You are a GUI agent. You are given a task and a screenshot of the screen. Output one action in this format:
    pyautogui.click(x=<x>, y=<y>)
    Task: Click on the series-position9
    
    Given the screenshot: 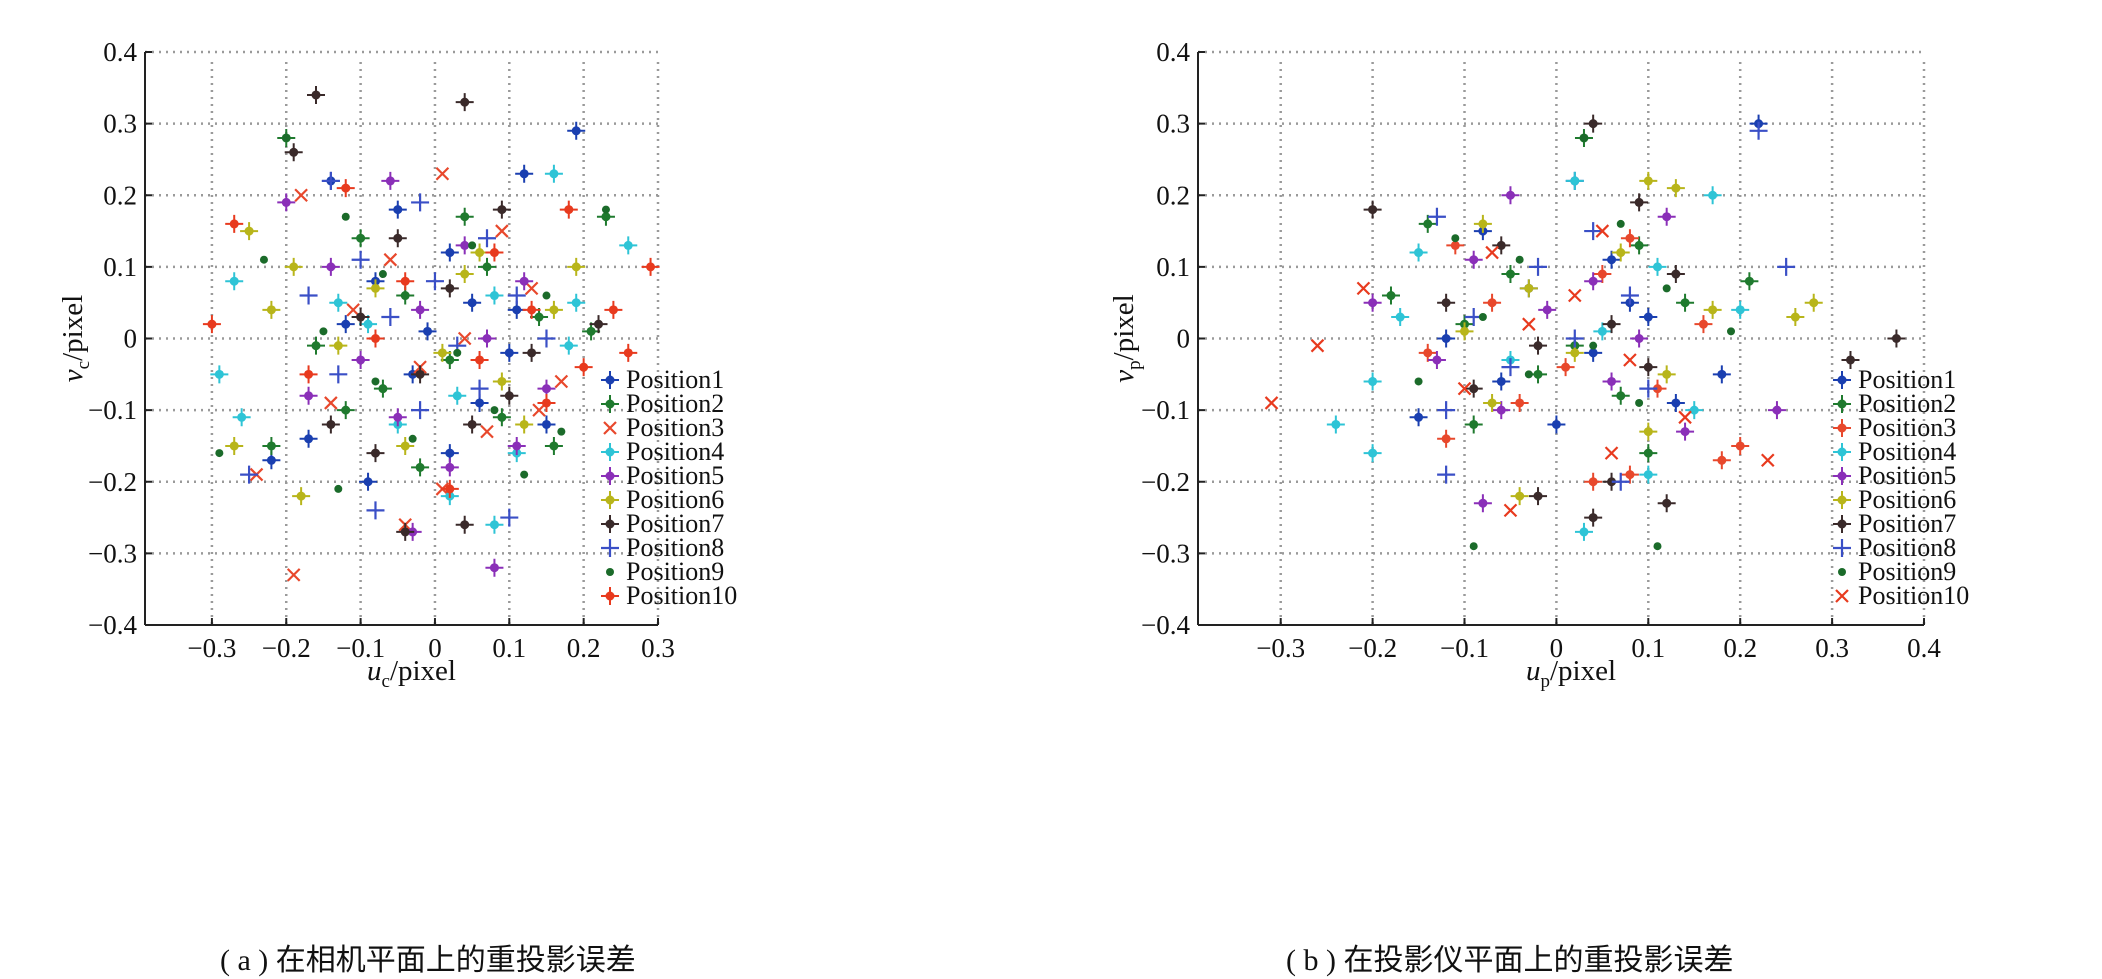 What is the action you would take?
    pyautogui.click(x=412, y=313)
    